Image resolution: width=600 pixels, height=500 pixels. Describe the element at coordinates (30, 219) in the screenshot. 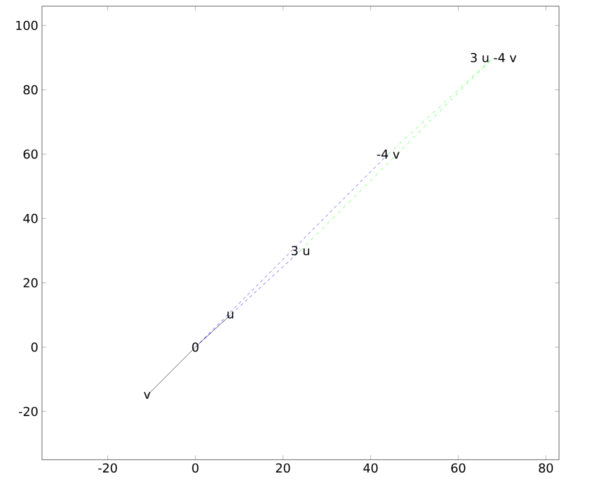

I see `y-tick-label: 40` at that location.